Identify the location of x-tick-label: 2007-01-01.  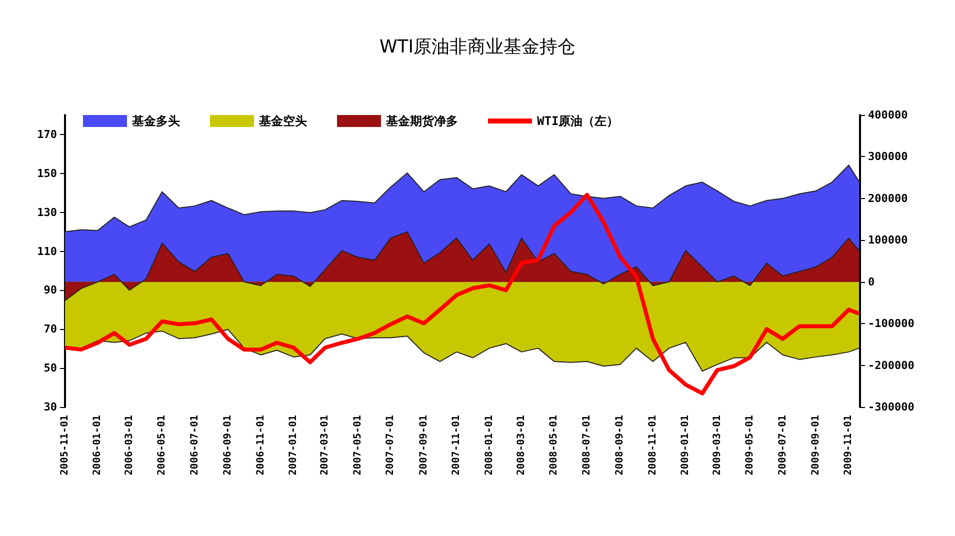
(294, 445).